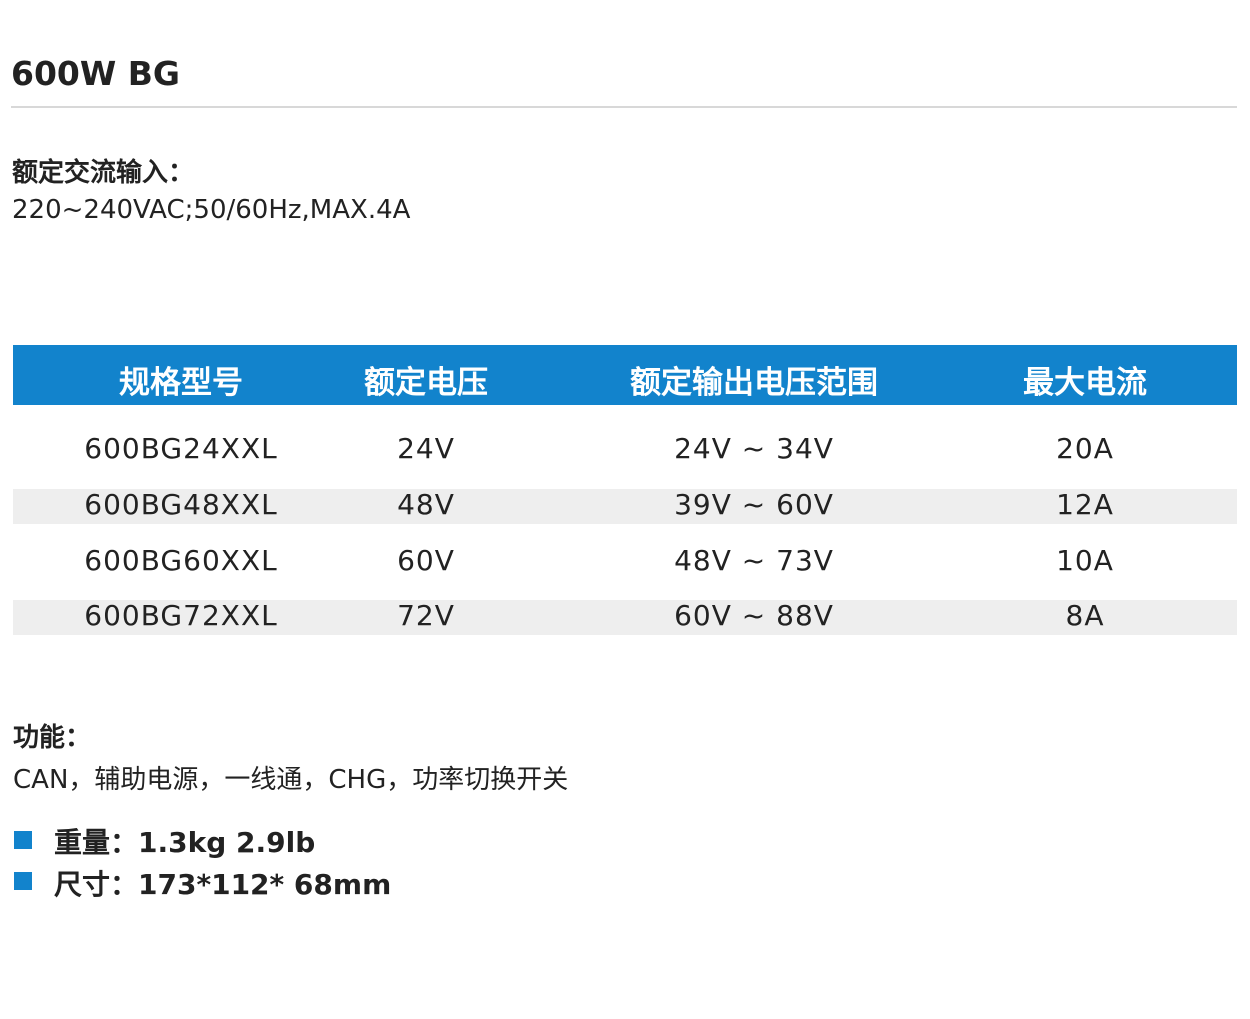  I want to click on weight-spec: 重量：1.3kg 2.9lb, so click(185, 842).